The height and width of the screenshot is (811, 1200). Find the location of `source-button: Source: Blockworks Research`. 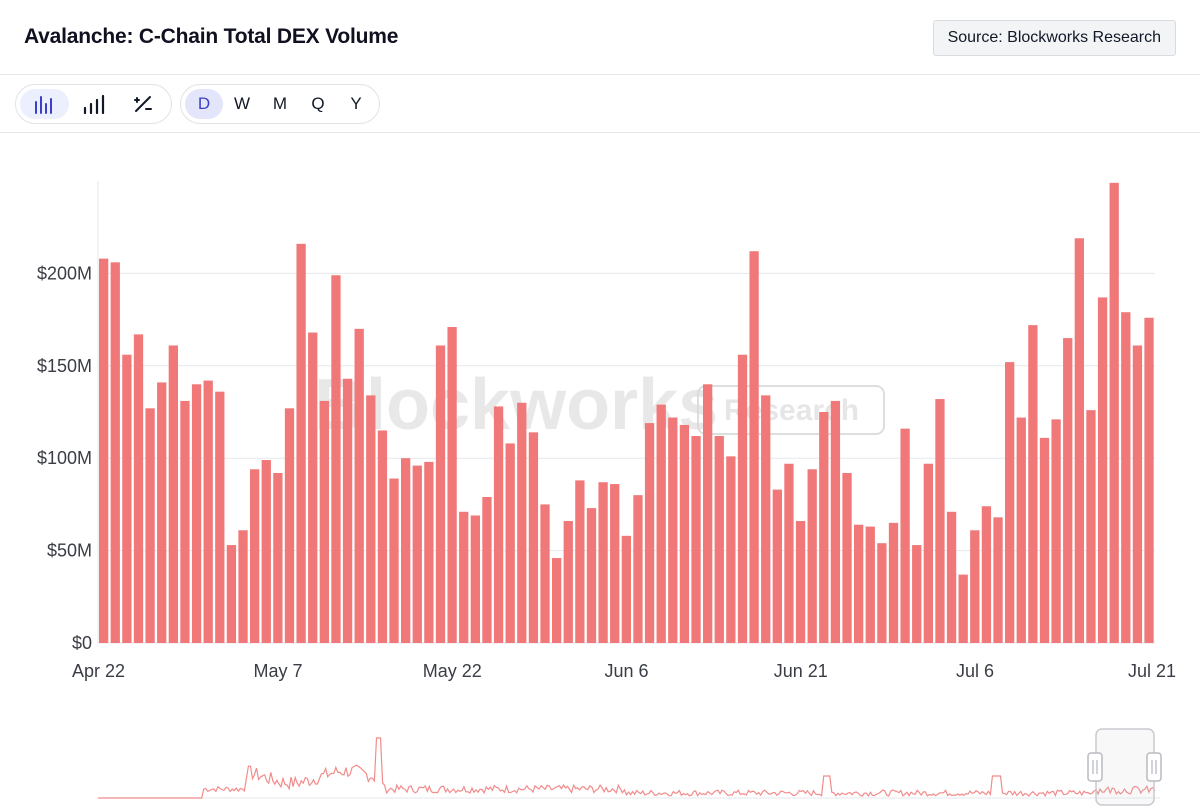

source-button: Source: Blockworks Research is located at coordinates (1054, 38).